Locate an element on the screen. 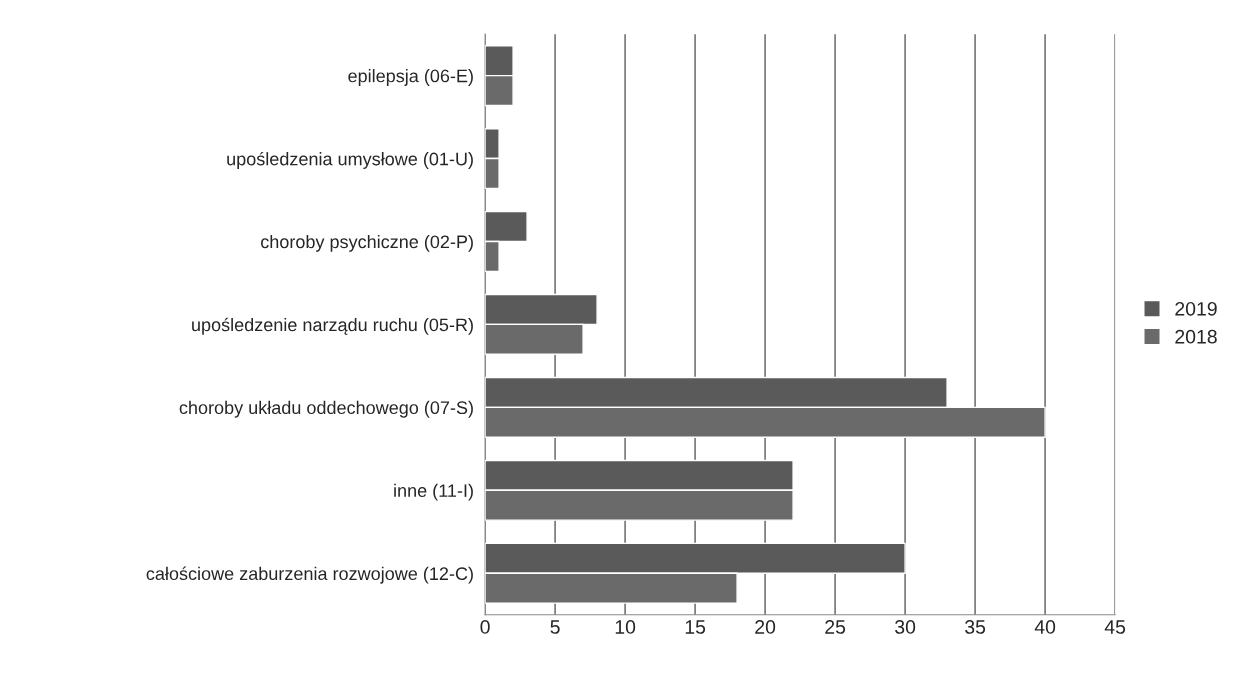  y-tick-label: choroby psychiczne (02-P) is located at coordinates (367, 243).